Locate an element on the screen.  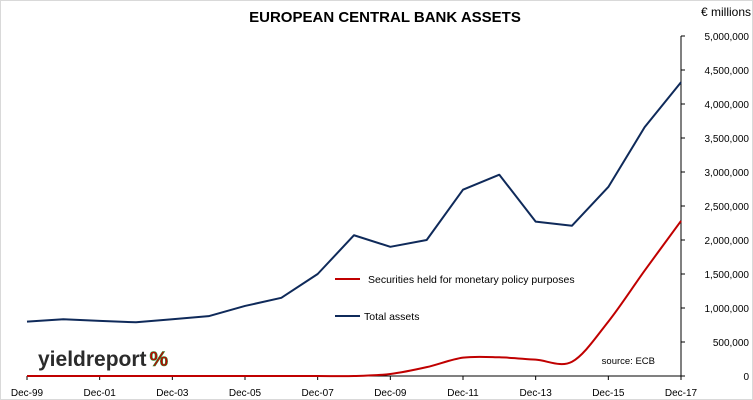
x-tick-label: Dec-09 is located at coordinates (390, 393).